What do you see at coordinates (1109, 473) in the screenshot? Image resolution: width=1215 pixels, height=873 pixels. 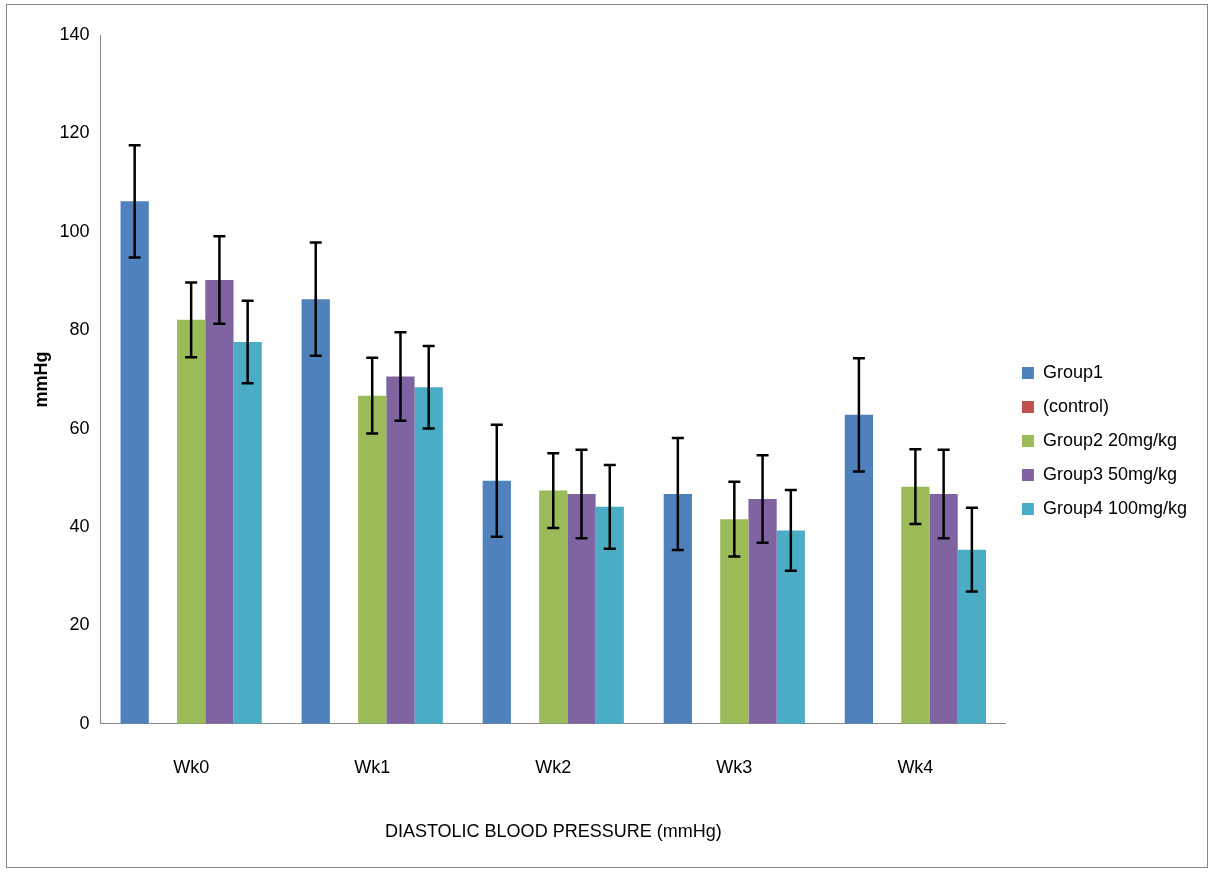 I see `legend-label: Group3 50mg/kg` at bounding box center [1109, 473].